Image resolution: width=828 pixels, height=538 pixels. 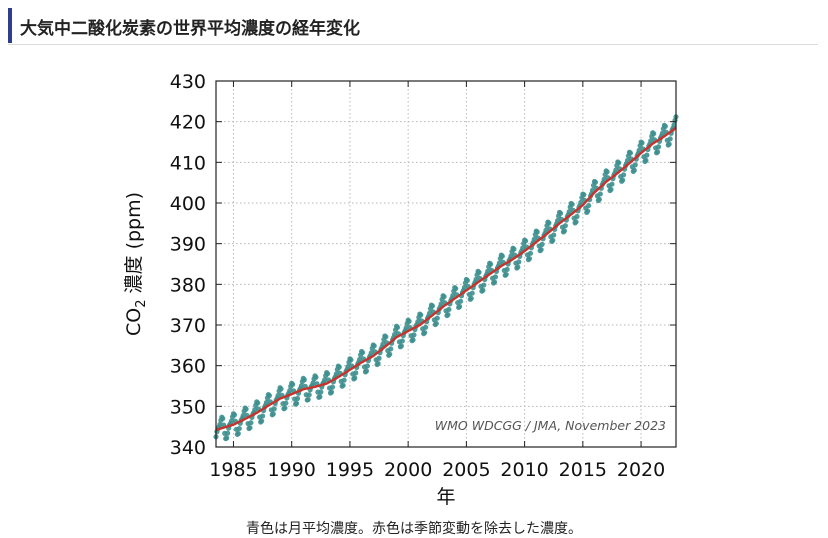 What do you see at coordinates (188, 285) in the screenshot?
I see `y-tick-label: 380` at bounding box center [188, 285].